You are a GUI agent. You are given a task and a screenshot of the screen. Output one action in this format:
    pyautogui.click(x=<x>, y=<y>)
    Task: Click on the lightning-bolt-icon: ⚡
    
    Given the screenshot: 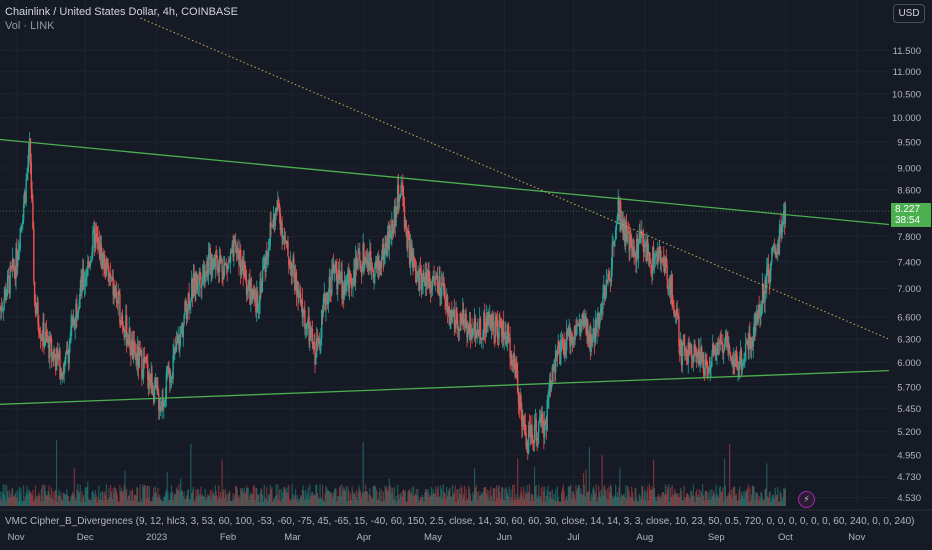 What is the action you would take?
    pyautogui.click(x=806, y=499)
    